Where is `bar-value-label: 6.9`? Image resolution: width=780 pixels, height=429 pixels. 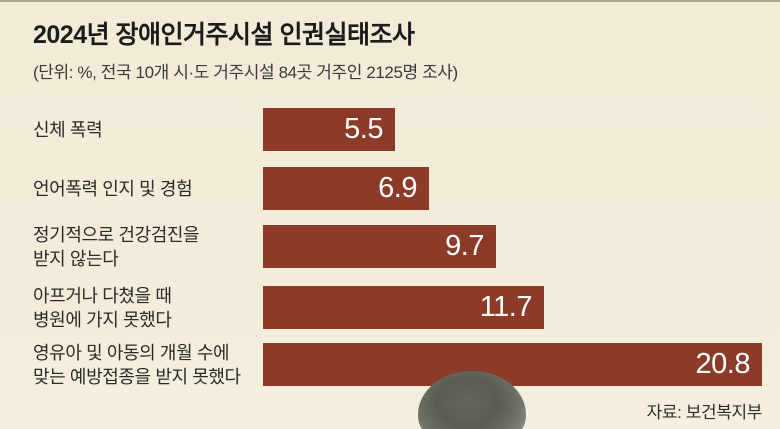 bar-value-label: 6.9 is located at coordinates (397, 188).